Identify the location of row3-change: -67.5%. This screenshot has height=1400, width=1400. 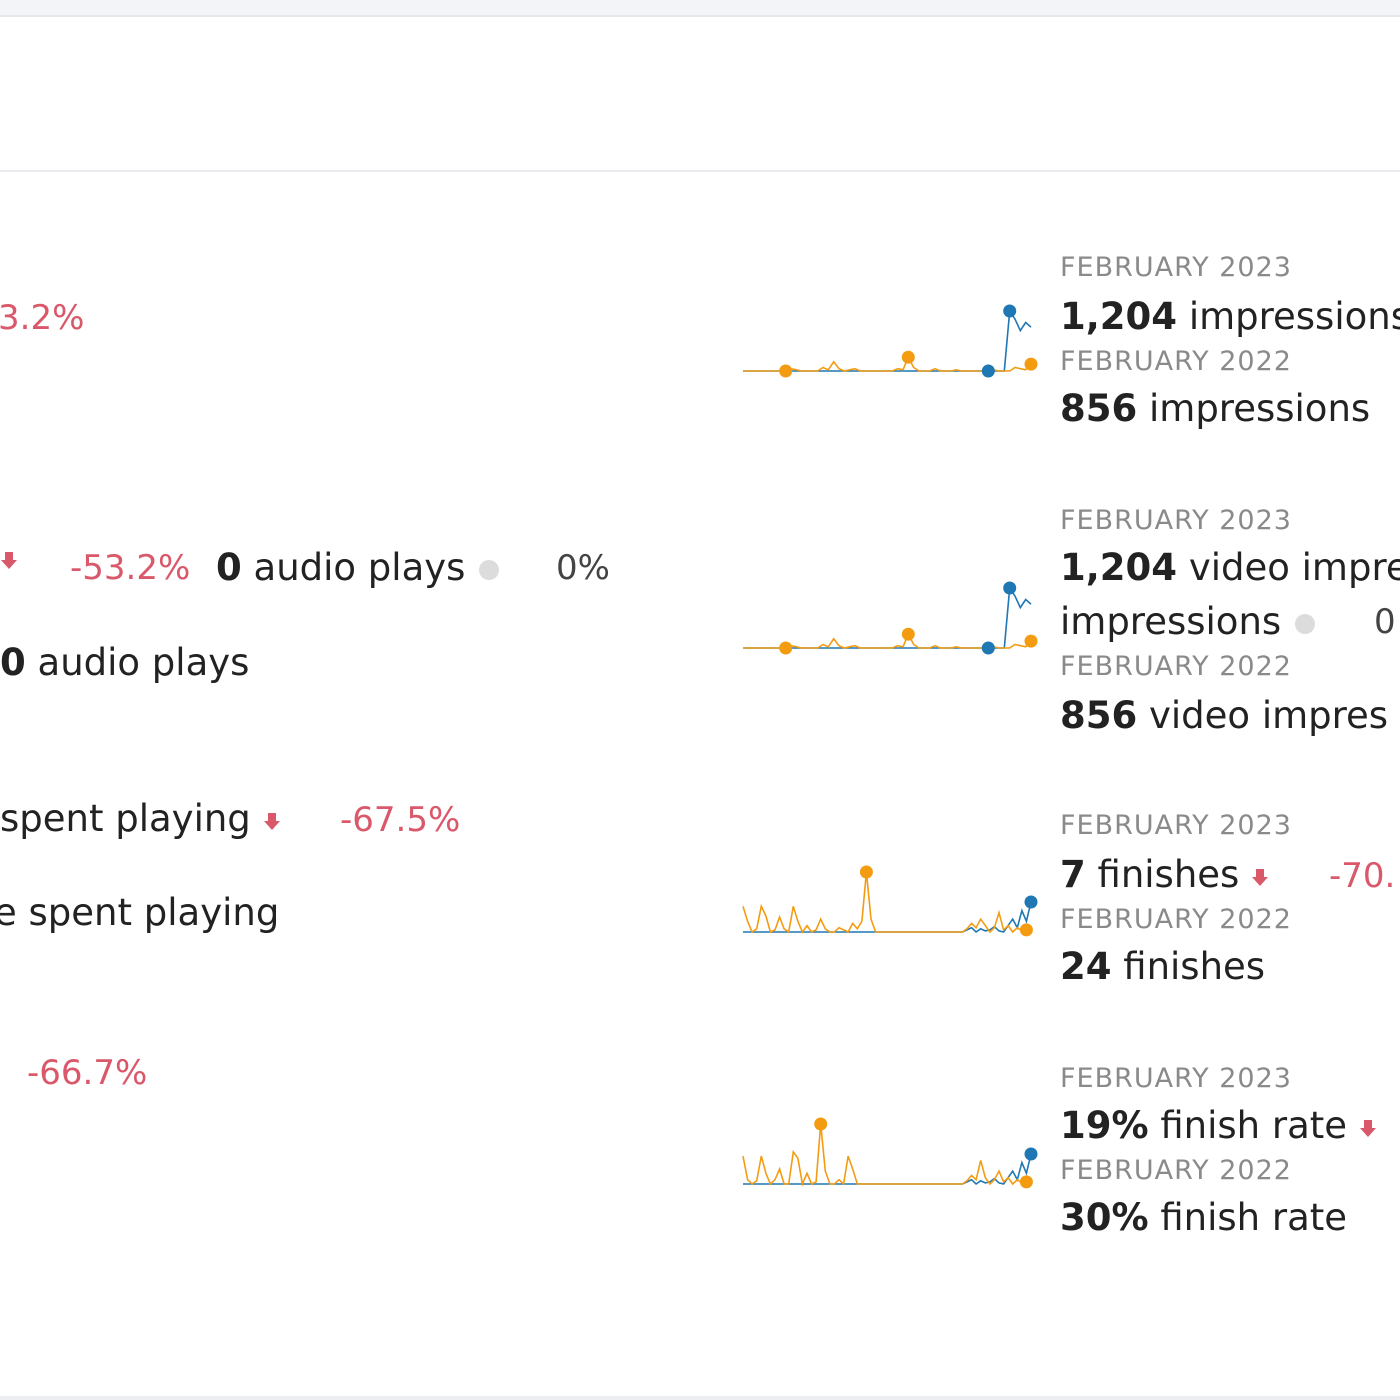
(400, 820).